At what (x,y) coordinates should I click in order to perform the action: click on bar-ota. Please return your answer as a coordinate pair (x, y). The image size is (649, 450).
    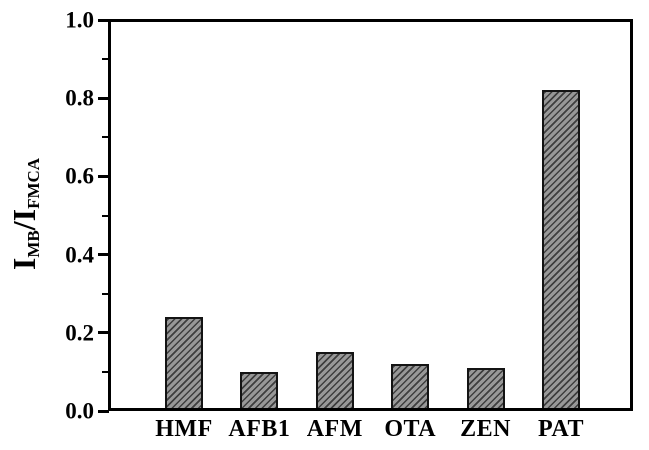
    Looking at the image, I should click on (410, 387).